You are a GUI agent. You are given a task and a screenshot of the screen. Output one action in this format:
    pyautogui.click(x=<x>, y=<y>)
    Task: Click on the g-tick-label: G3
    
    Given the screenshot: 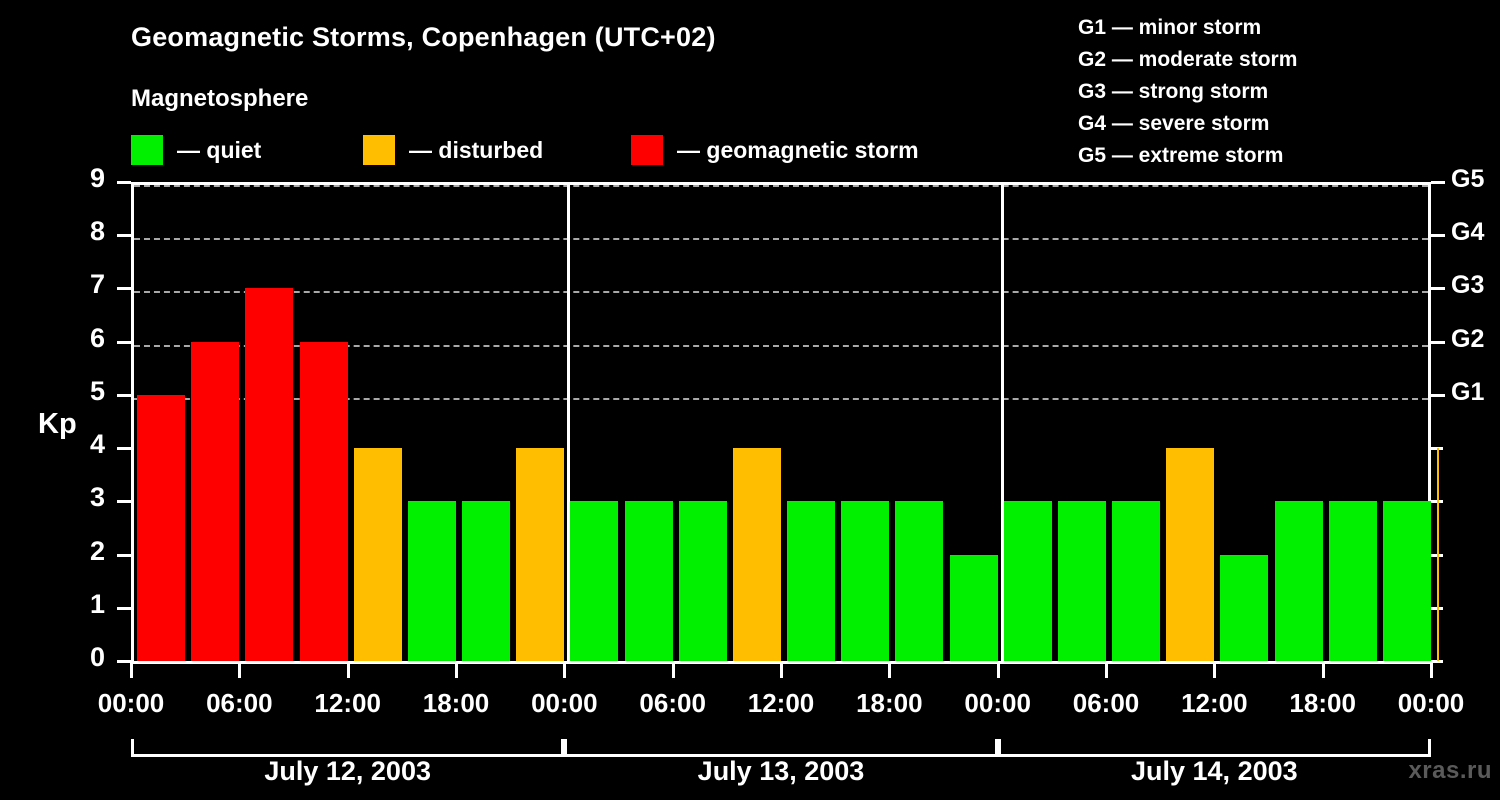 What is the action you would take?
    pyautogui.click(x=1468, y=285)
    